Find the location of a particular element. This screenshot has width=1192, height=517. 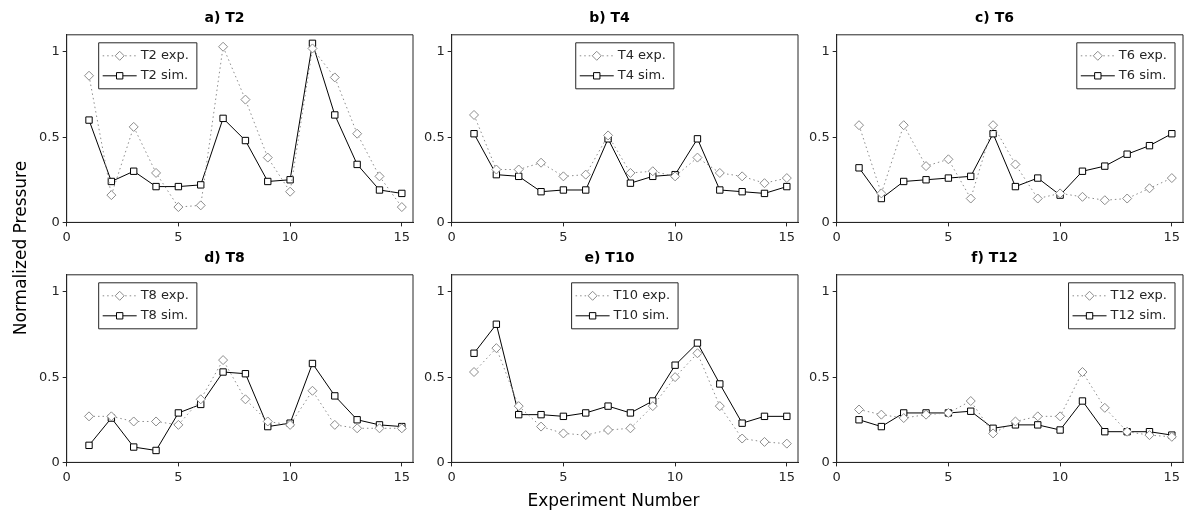

legend-label: T6 exp. is located at coordinates (1142, 55).